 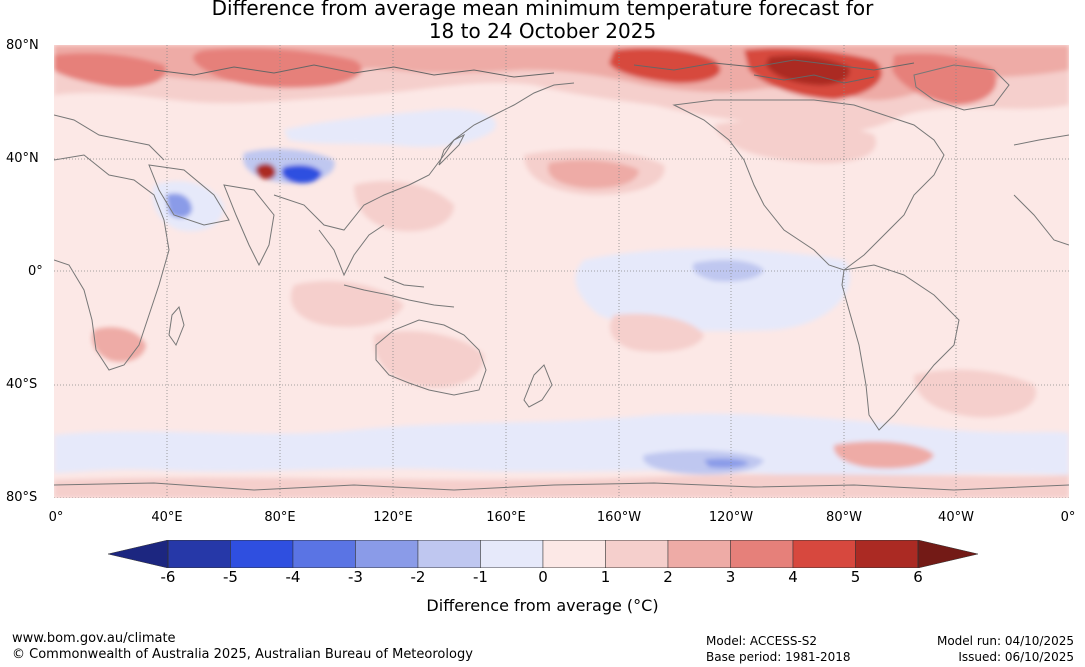 I want to click on south-atlantic-warm, so click(x=975, y=393).